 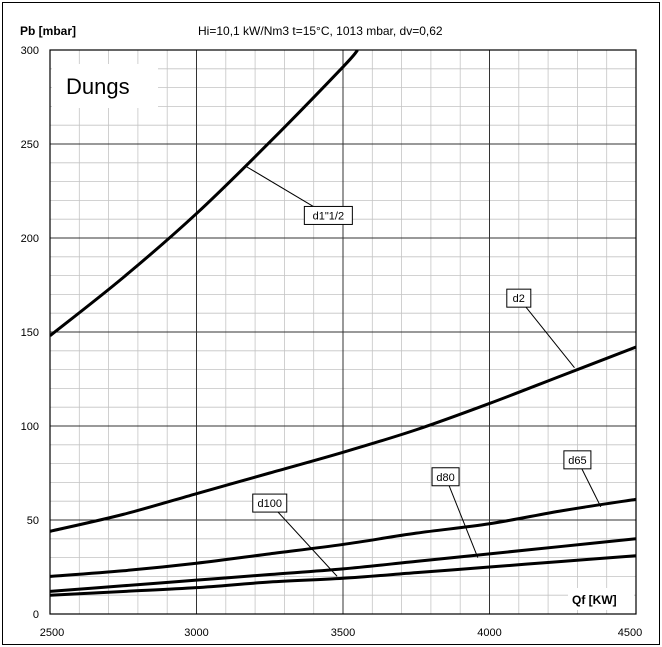 I want to click on y-tick-label: 250, so click(x=30, y=145).